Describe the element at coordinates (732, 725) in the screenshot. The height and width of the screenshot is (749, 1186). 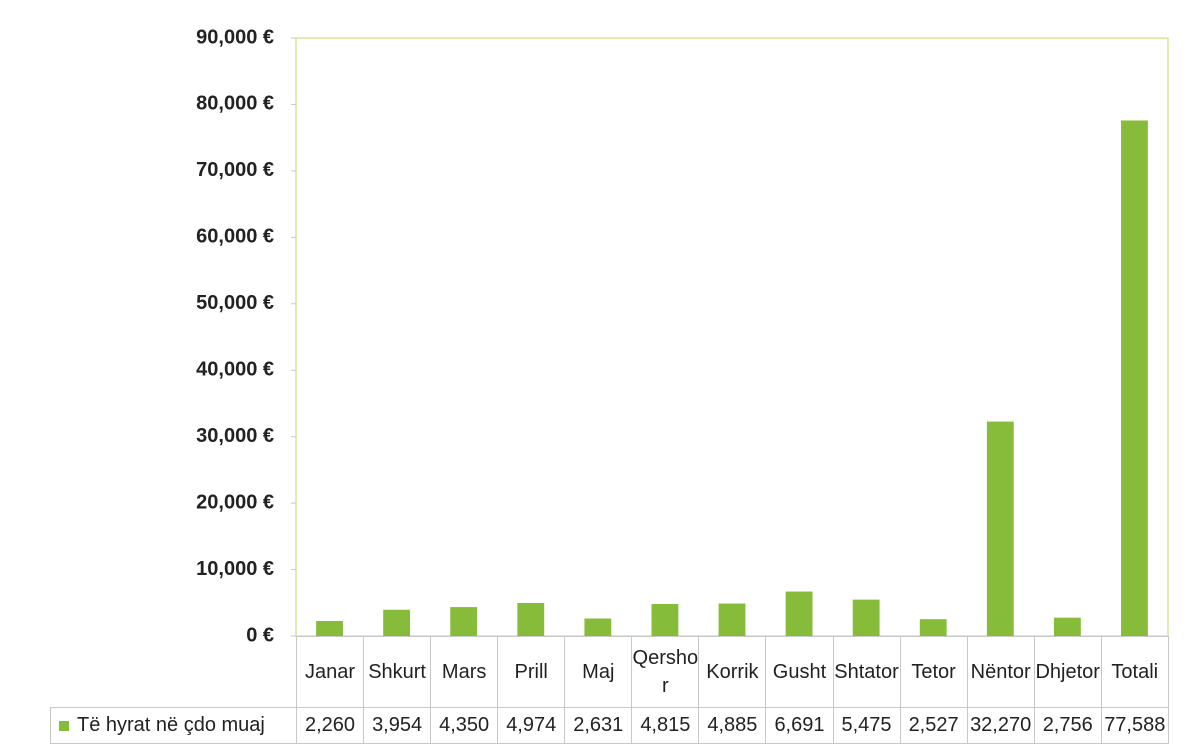
I see `data-label: 4,885` at that location.